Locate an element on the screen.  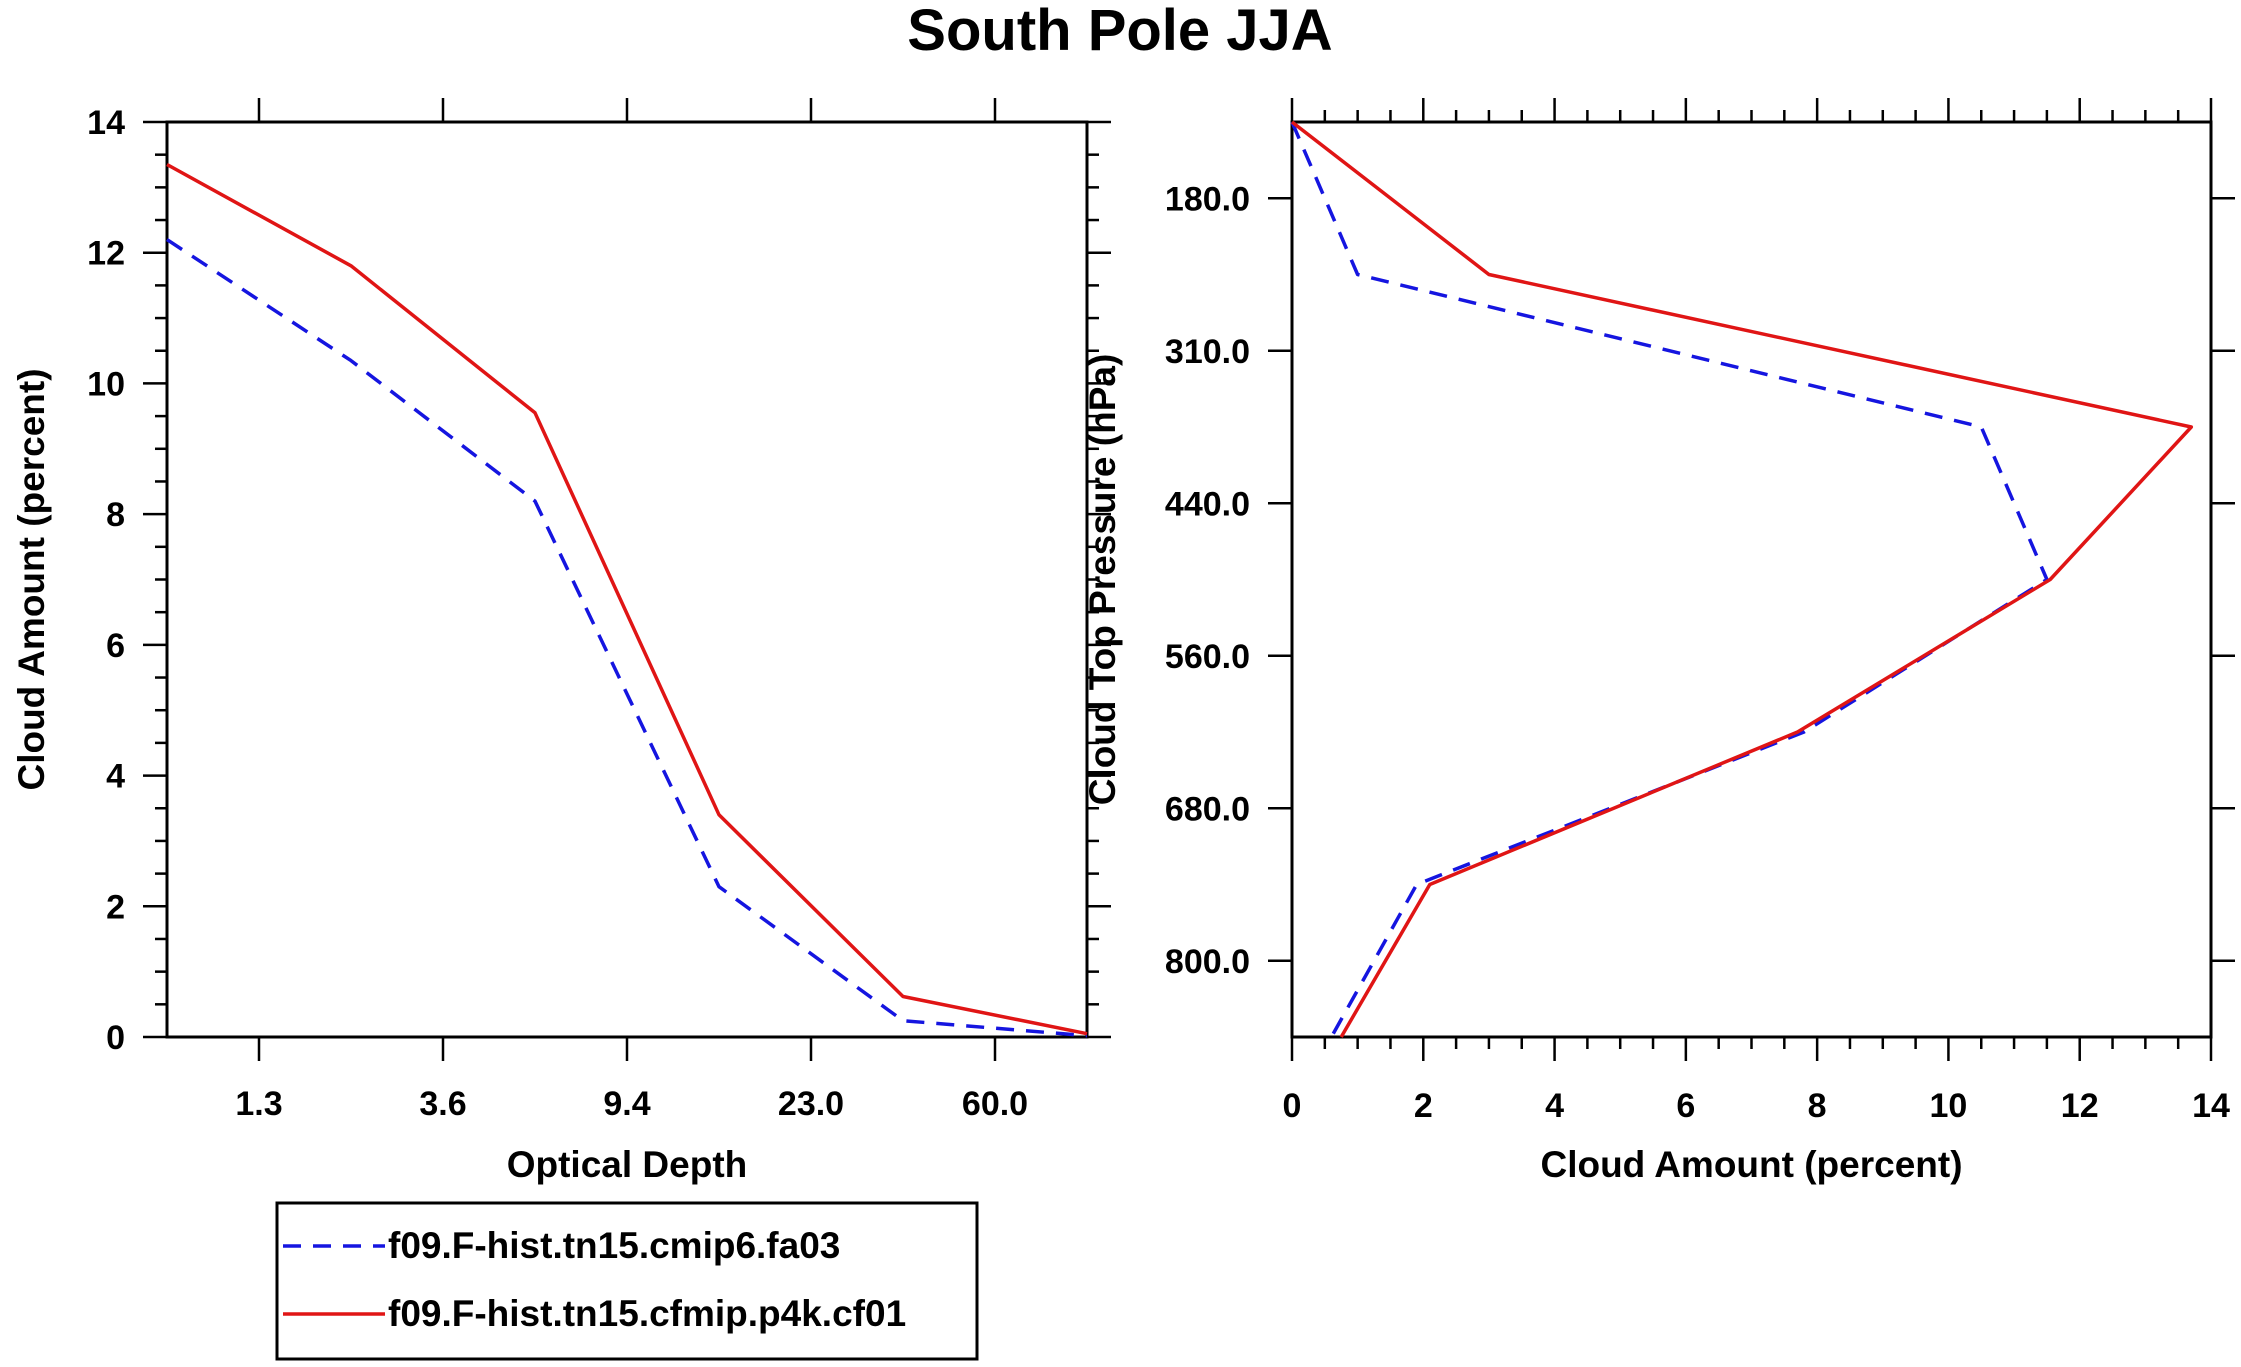
legend-label-cmip6: f09.F-hist.tn15.cmip6.fa03 is located at coordinates (614, 1245).